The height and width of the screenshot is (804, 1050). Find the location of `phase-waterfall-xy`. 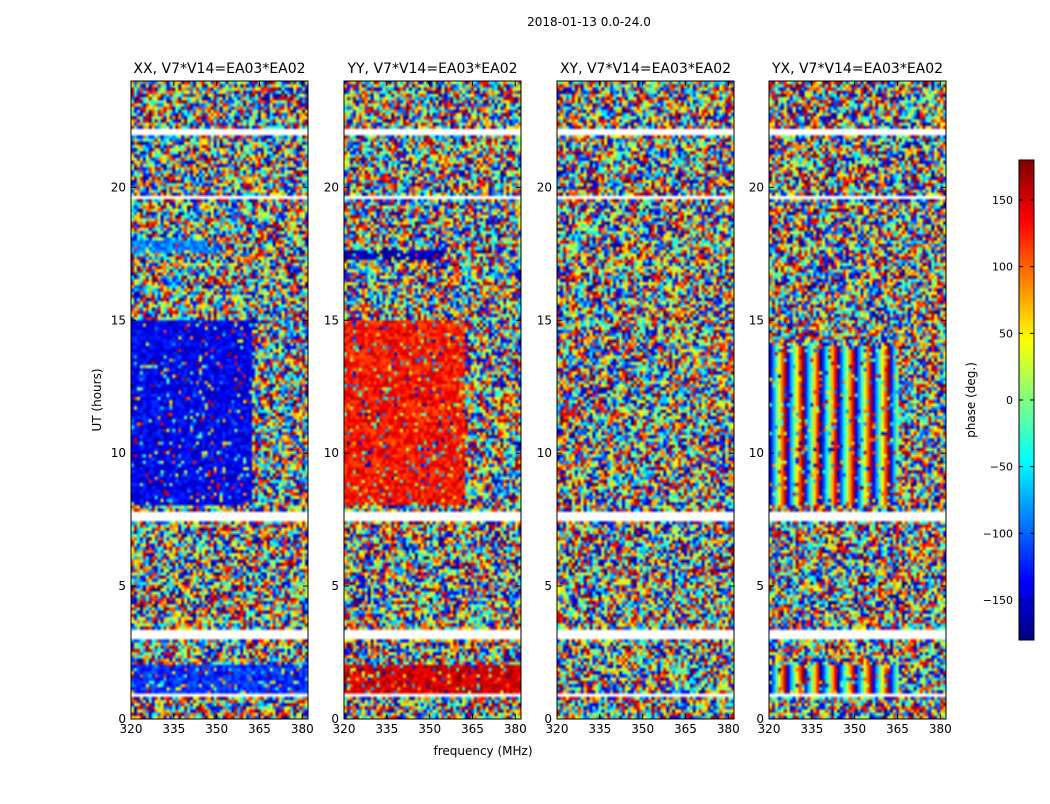

phase-waterfall-xy is located at coordinates (645, 400).